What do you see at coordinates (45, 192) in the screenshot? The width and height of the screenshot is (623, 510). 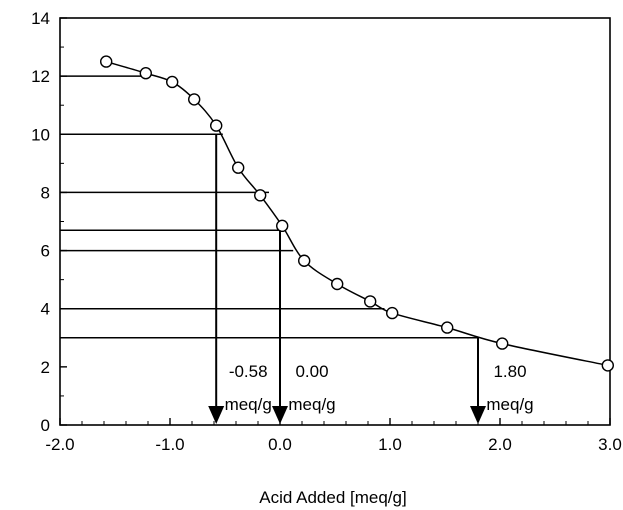 I see `y-tick-label: 8` at bounding box center [45, 192].